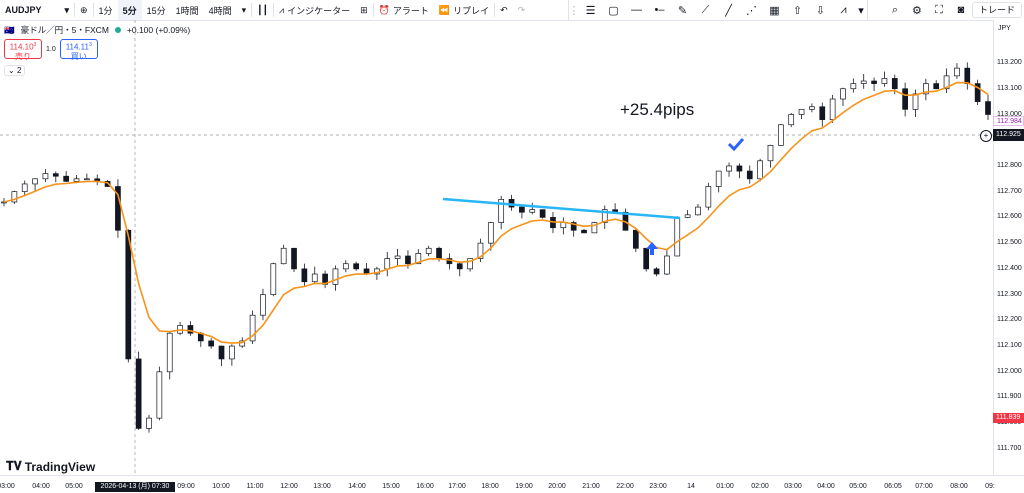 This screenshot has height=493, width=1024. I want to click on time-axis, so click(512, 484).